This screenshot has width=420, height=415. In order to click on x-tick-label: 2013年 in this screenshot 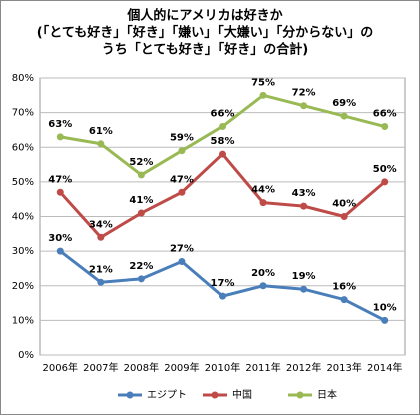, I will do `click(343, 367)`.